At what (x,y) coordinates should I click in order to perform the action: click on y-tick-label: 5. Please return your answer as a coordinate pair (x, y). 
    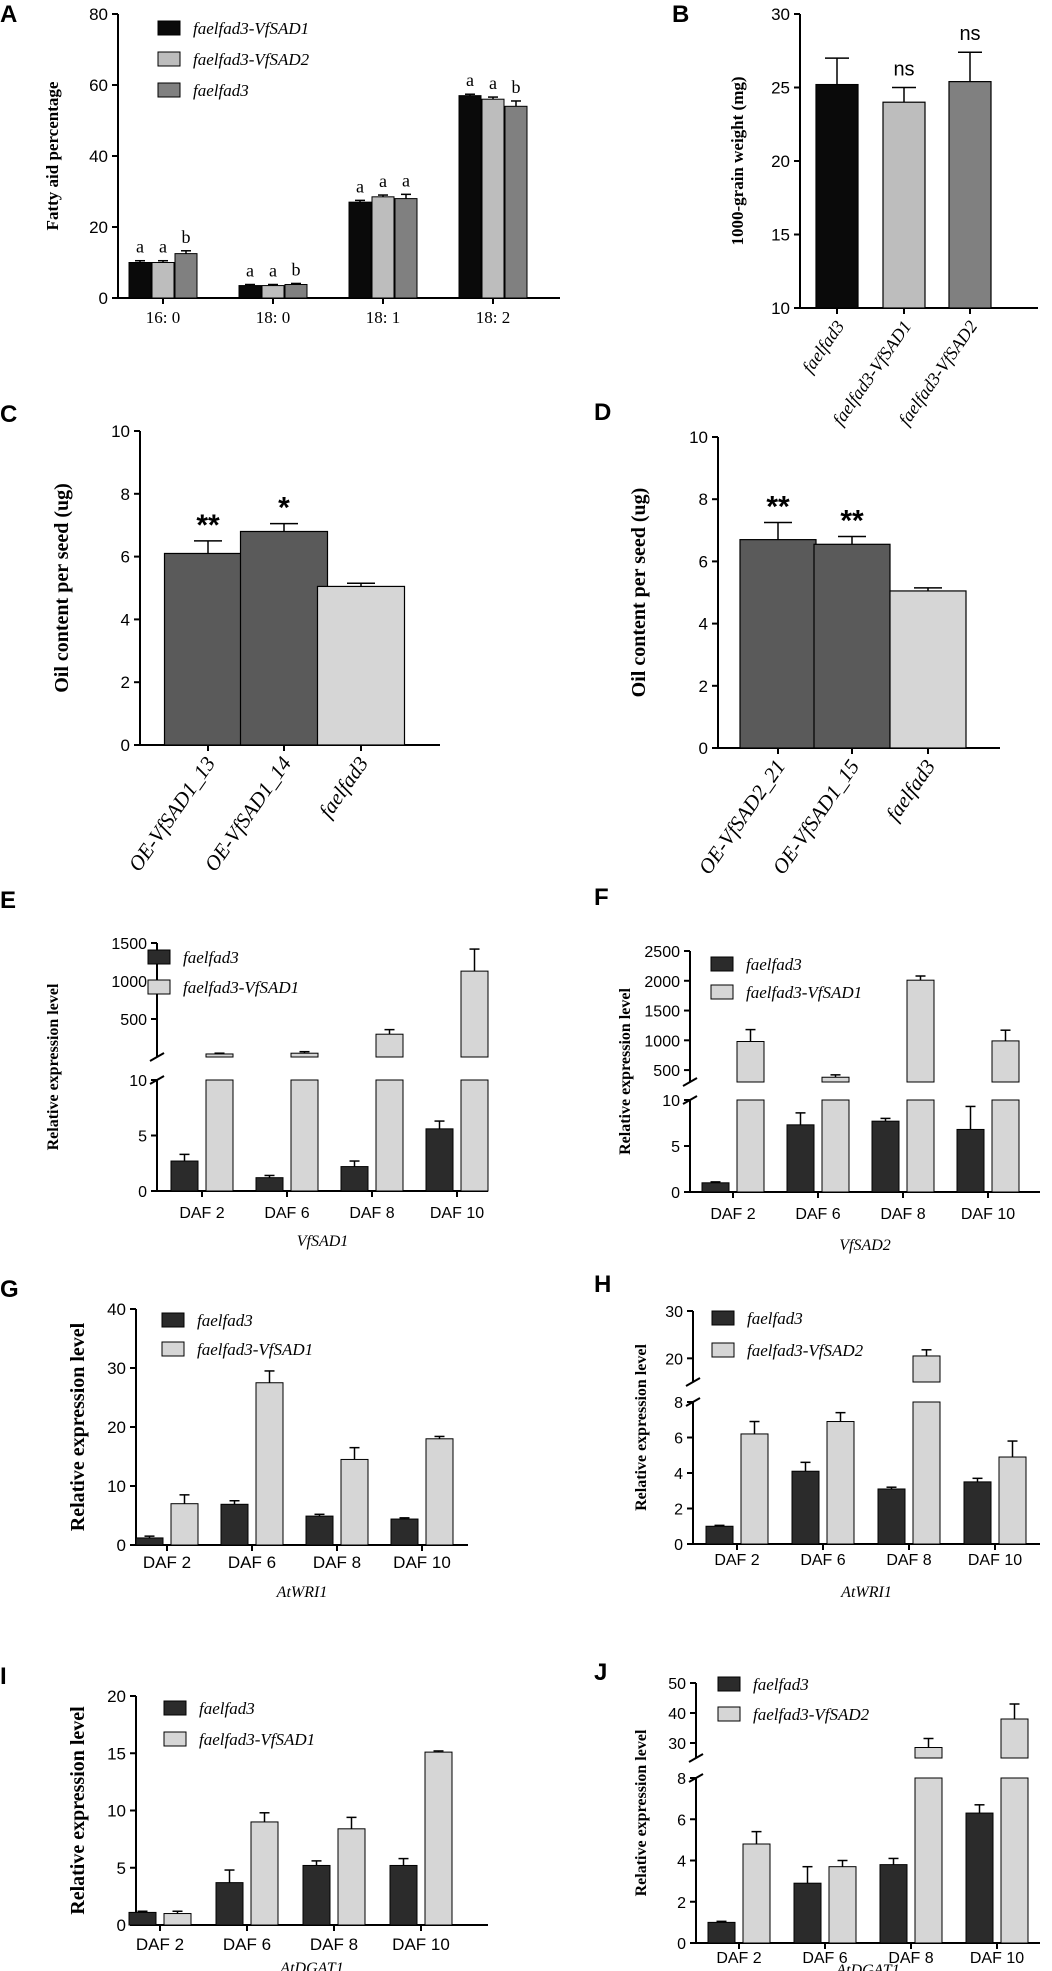
    Looking at the image, I should click on (121, 1868).